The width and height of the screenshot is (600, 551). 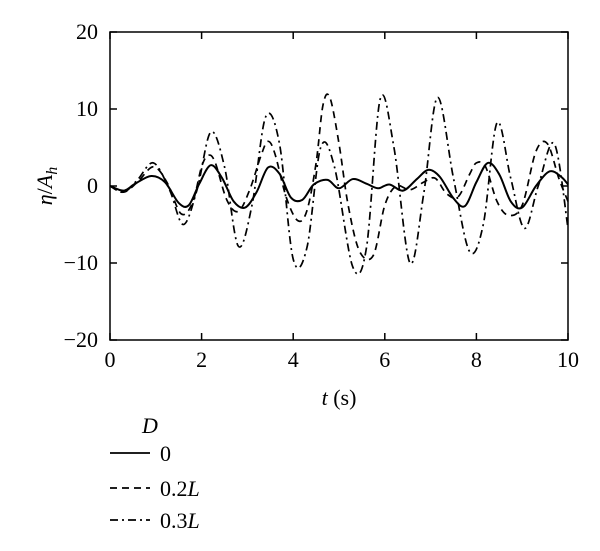 What do you see at coordinates (293, 359) in the screenshot?
I see `x-tick-label: 4` at bounding box center [293, 359].